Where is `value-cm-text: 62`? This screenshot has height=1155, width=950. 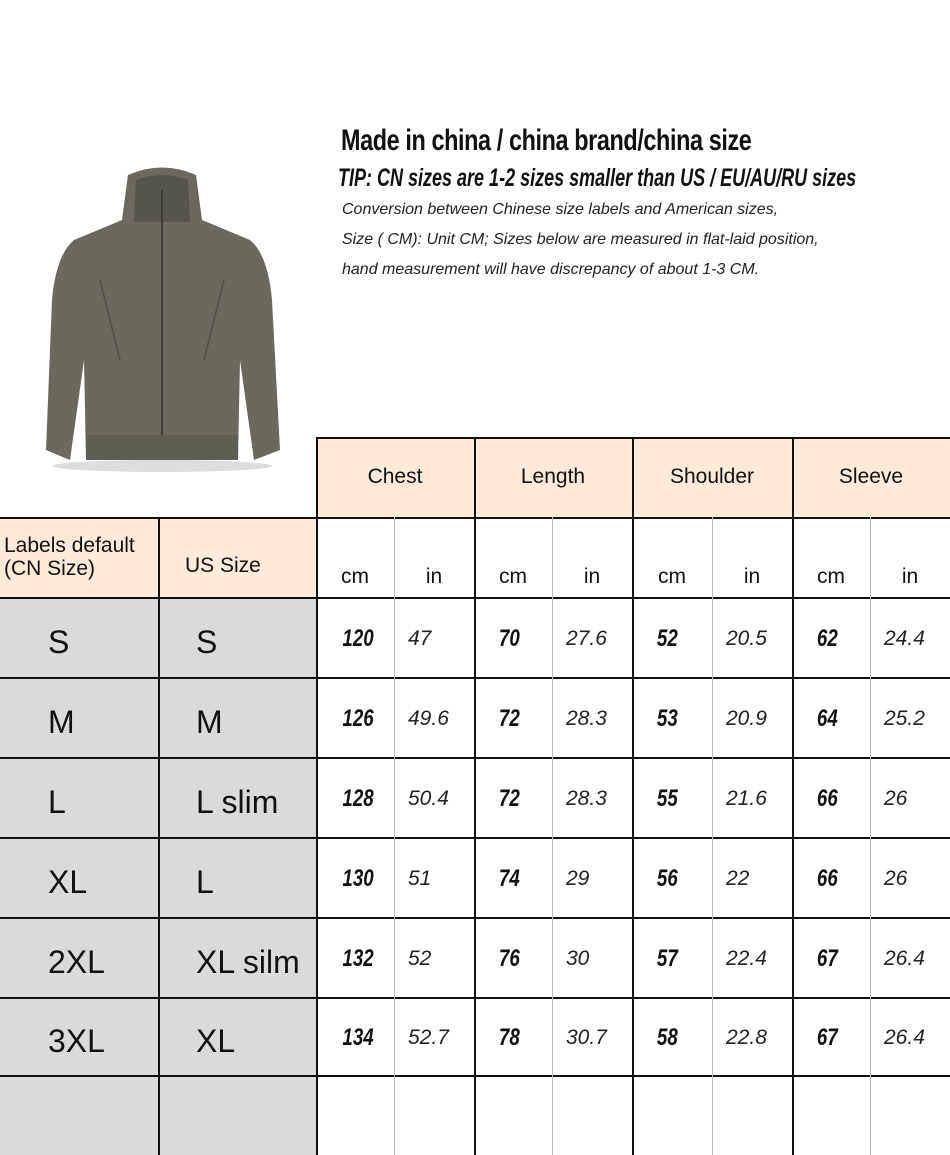
value-cm-text: 62 is located at coordinates (827, 638).